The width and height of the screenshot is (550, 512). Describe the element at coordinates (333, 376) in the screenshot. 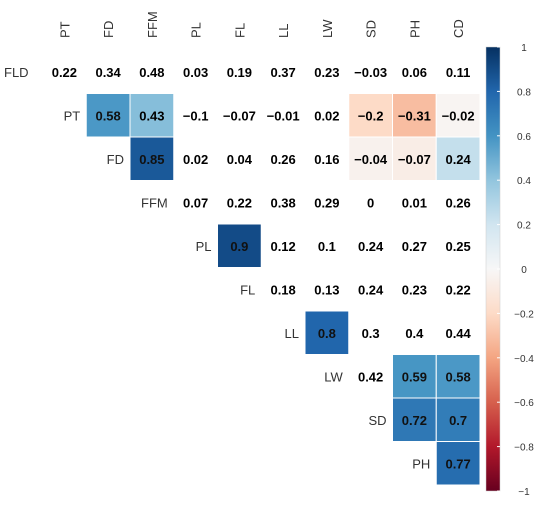

I see `row-label-lw: LW` at that location.